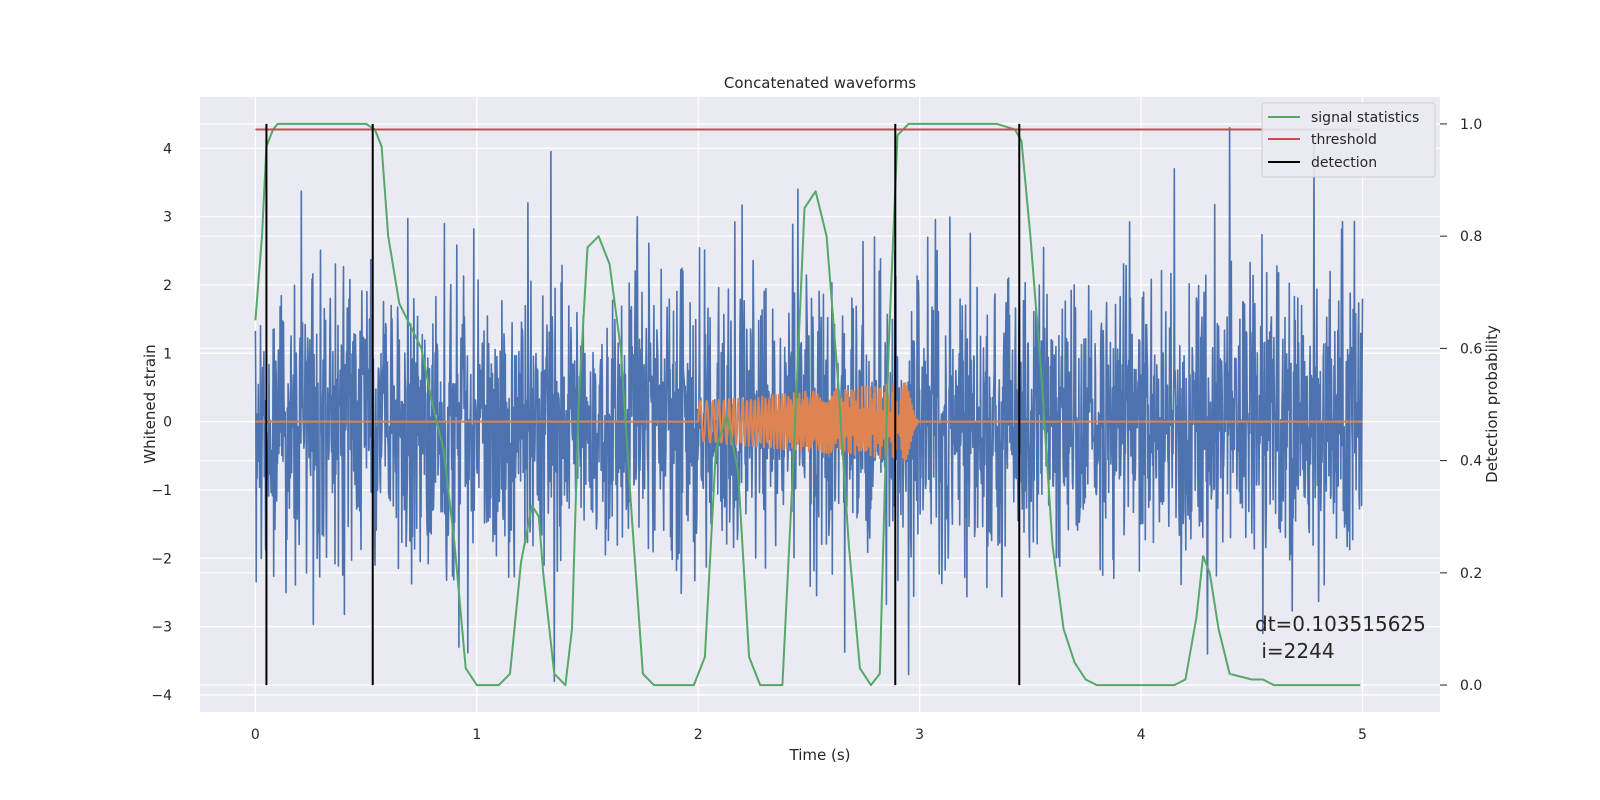 This screenshot has height=800, width=1600. I want to click on y-tick-label: −1, so click(161, 491).